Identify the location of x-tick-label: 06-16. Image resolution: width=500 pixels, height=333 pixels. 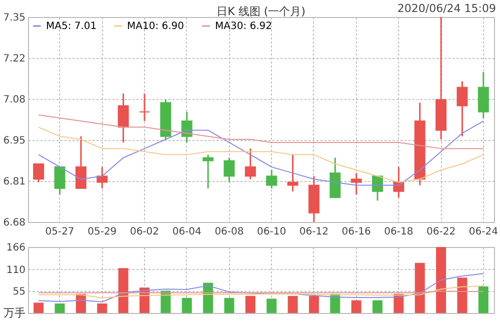
(356, 232).